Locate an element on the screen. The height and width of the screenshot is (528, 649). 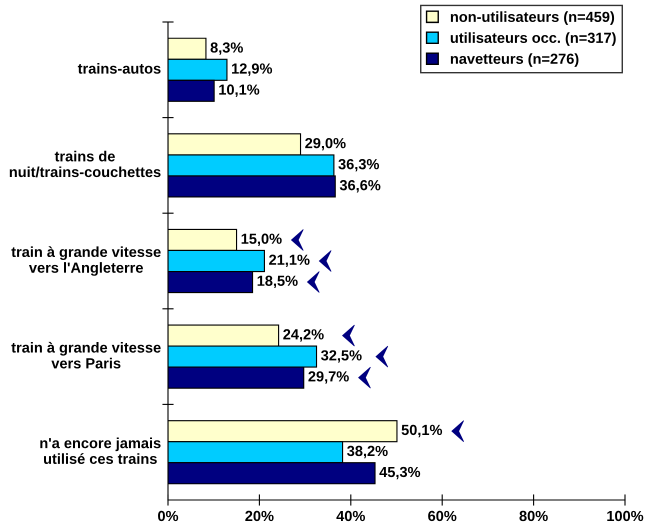
data-label: 36,6% is located at coordinates (360, 186).